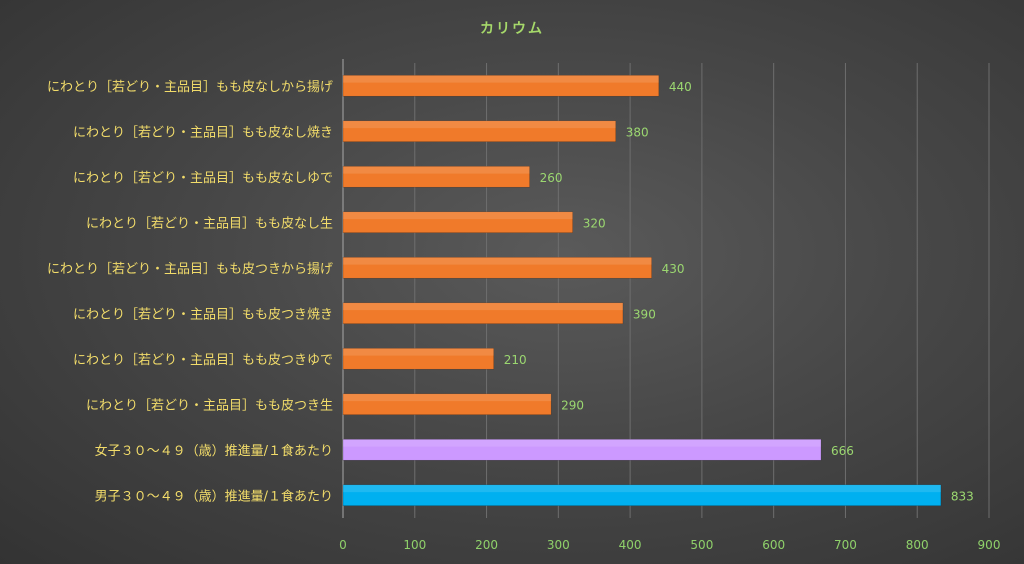 Image resolution: width=1024 pixels, height=564 pixels. What do you see at coordinates (209, 405) in the screenshot?
I see `category-label: にわとり［若どり・主品目］もも皮つき生` at bounding box center [209, 405].